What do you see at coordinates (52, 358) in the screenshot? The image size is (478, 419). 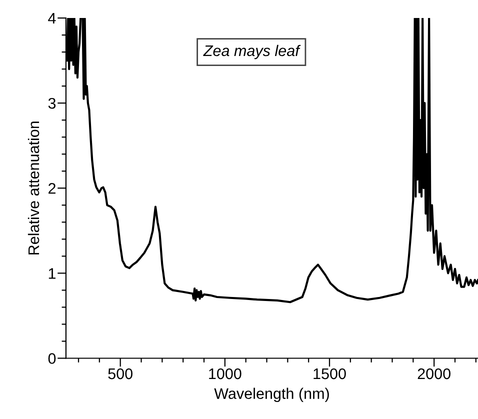 I see `y-tick-label: 0` at bounding box center [52, 358].